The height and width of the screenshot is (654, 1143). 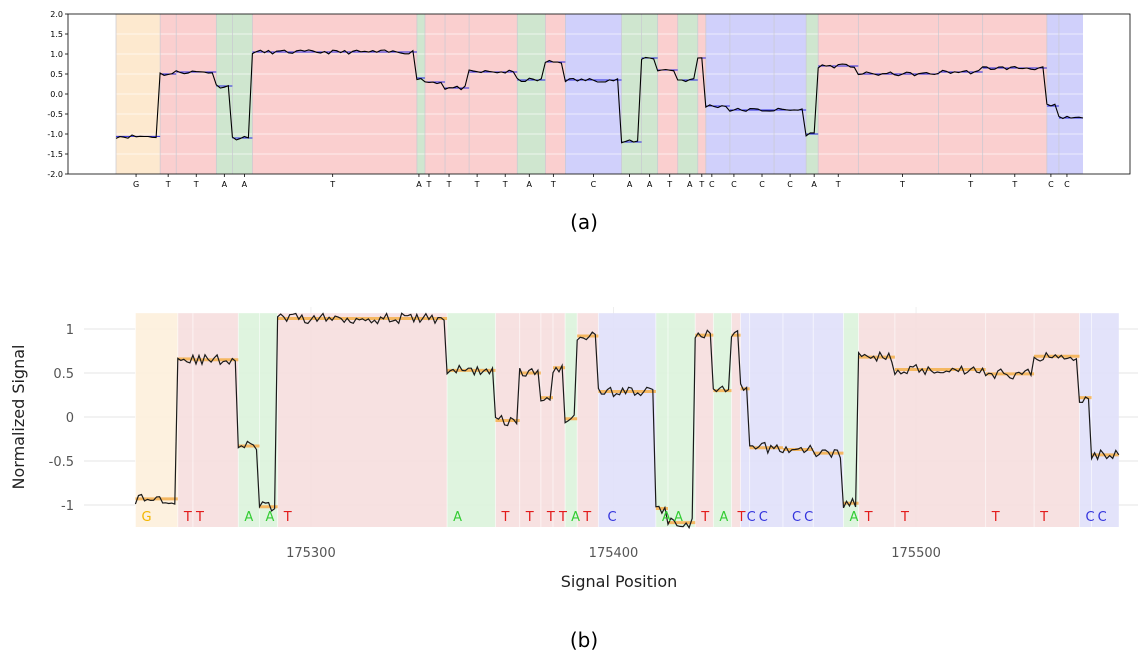 What do you see at coordinates (70, 418) in the screenshot?
I see `y-tick-label: 0` at bounding box center [70, 418].